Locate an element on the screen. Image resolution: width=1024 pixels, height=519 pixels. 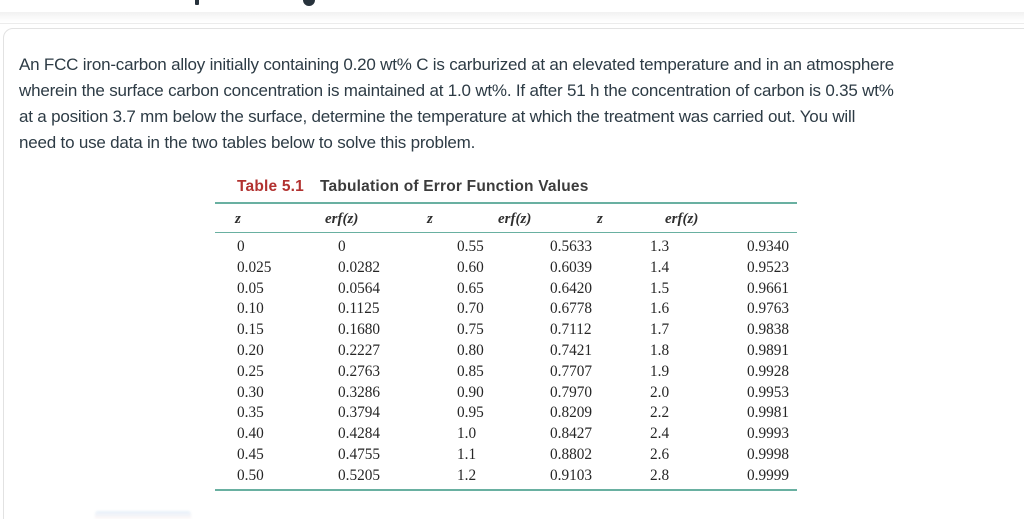
table-rule-mid is located at coordinates (506, 232).